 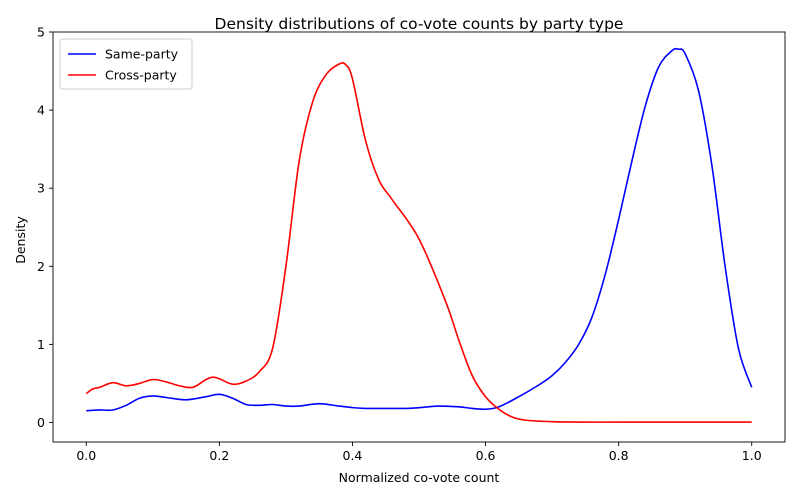 What do you see at coordinates (141, 75) in the screenshot?
I see `legend-label-cross-party: Cross-party` at bounding box center [141, 75].